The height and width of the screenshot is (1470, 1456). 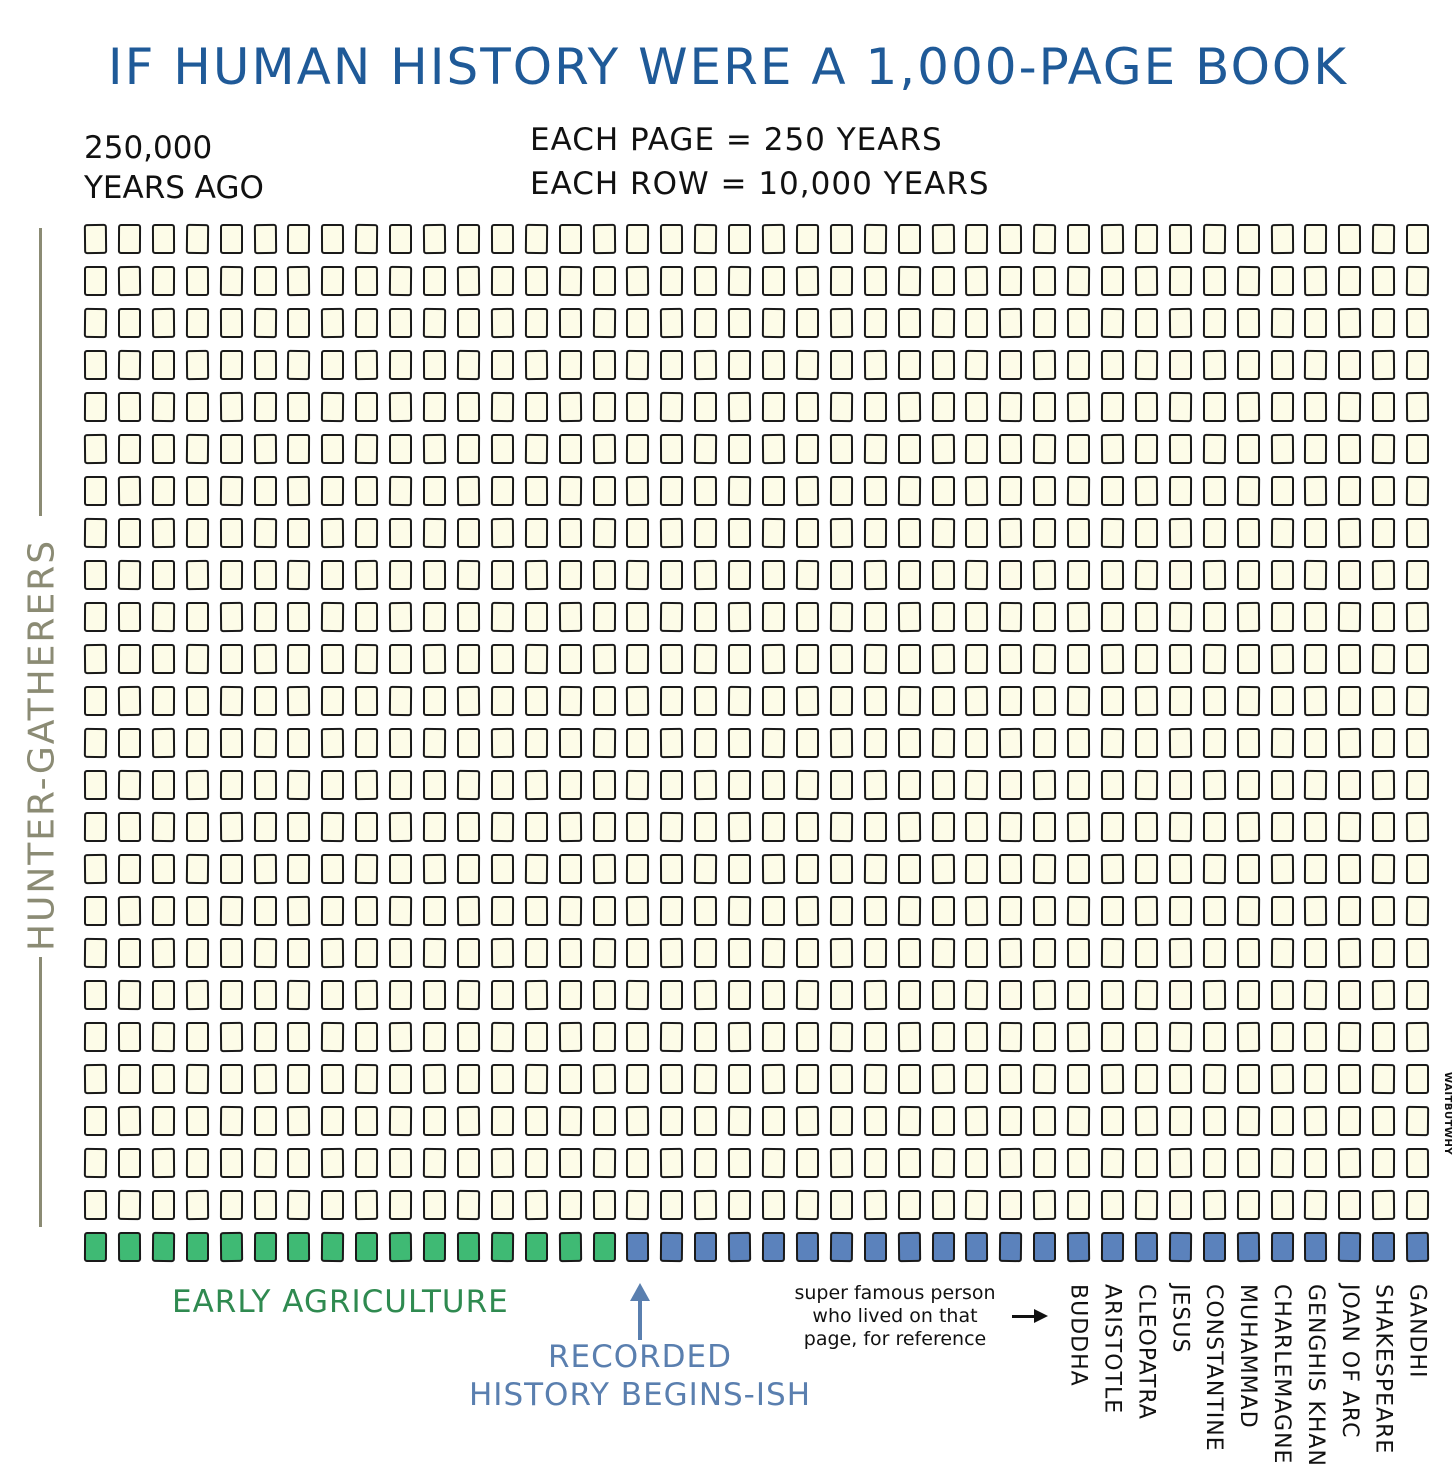 I want to click on scale-page: EACH PAGE = 250 YEARS, so click(x=736, y=140).